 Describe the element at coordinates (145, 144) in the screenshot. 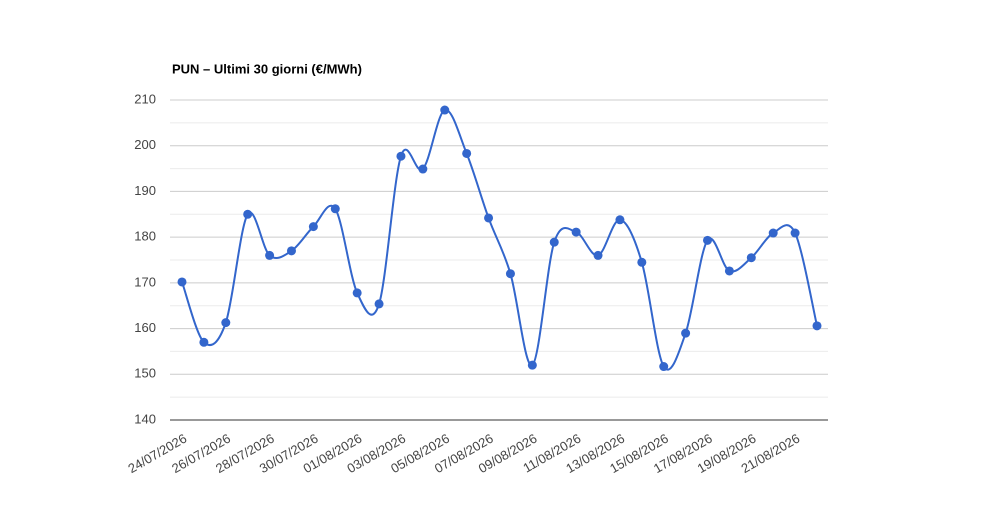

I see `y-tick-label: 200` at that location.